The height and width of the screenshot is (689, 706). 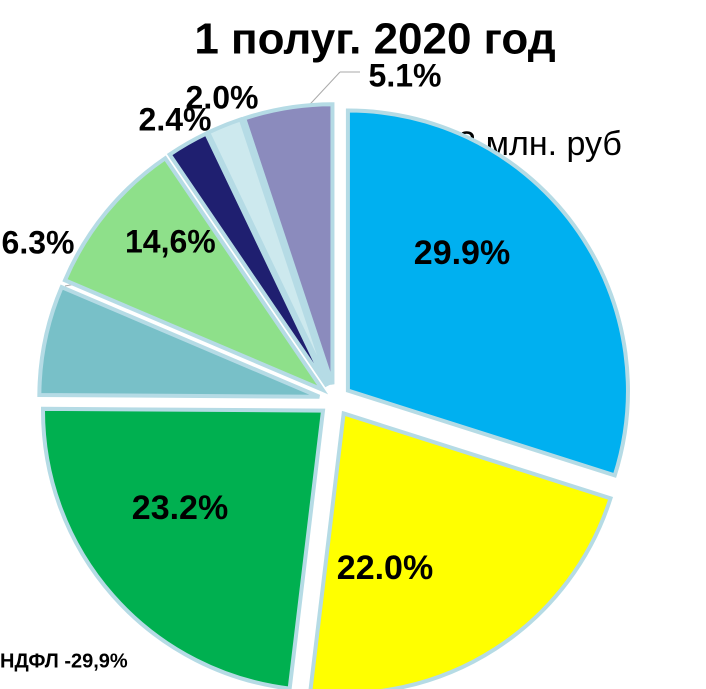 What do you see at coordinates (180, 508) in the screenshot?
I see `data-label: 23.2%` at bounding box center [180, 508].